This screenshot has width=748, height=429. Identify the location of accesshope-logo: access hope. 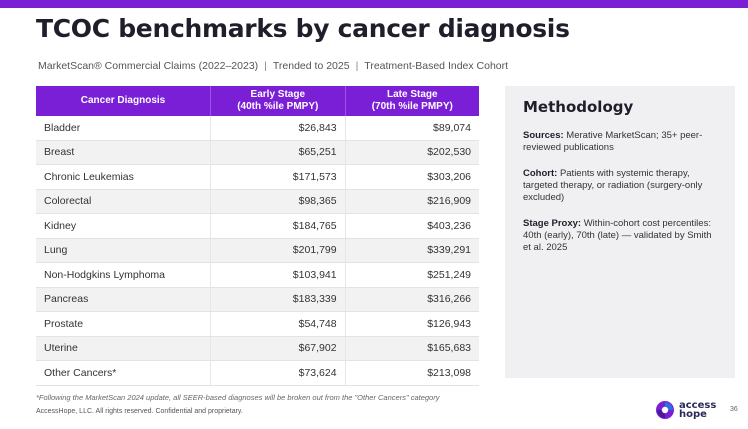
(685, 410).